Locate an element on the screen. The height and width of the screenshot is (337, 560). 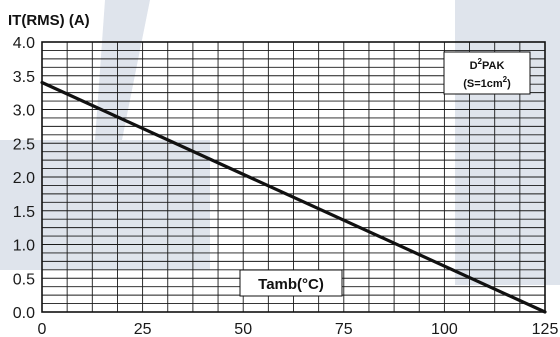
watermark-slash is located at coordinates (122, 70).